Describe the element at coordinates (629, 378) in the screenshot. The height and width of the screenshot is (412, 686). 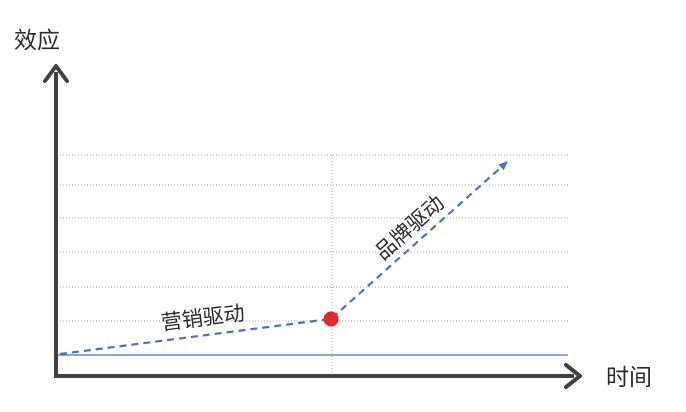
I see `x-axis-label: 时间` at that location.